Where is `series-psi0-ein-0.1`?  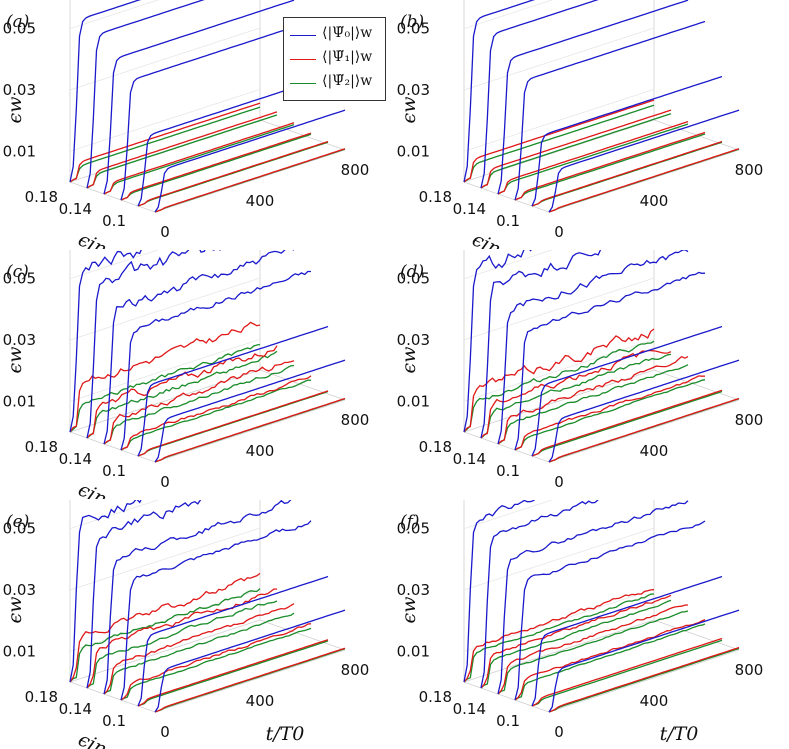 series-psi0-ein-0.1 is located at coordinates (627, 141).